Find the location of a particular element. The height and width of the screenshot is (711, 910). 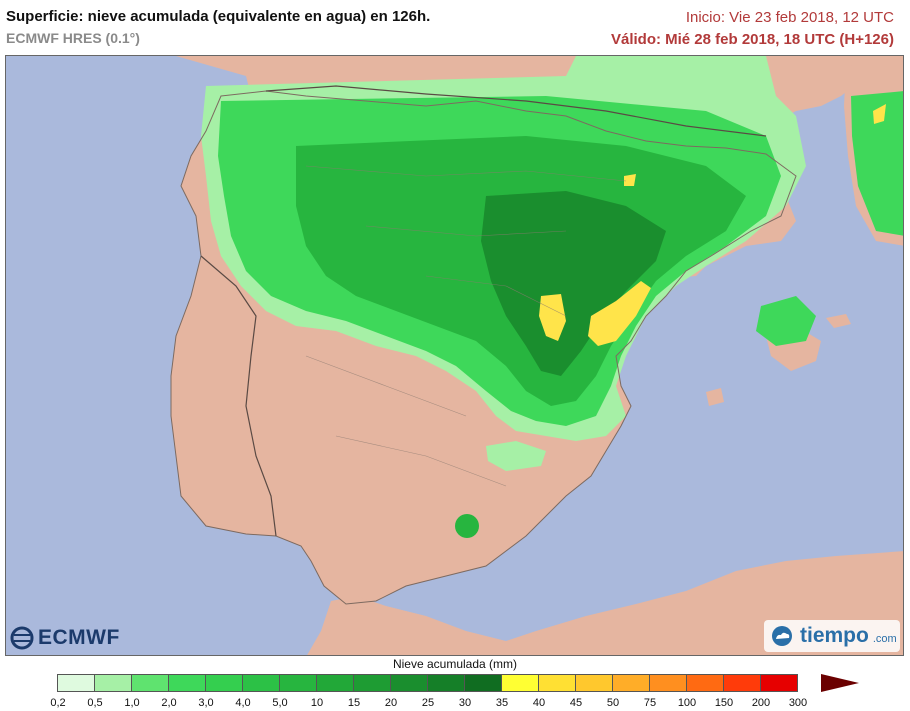

legend-tick-label: 30 is located at coordinates (465, 703).